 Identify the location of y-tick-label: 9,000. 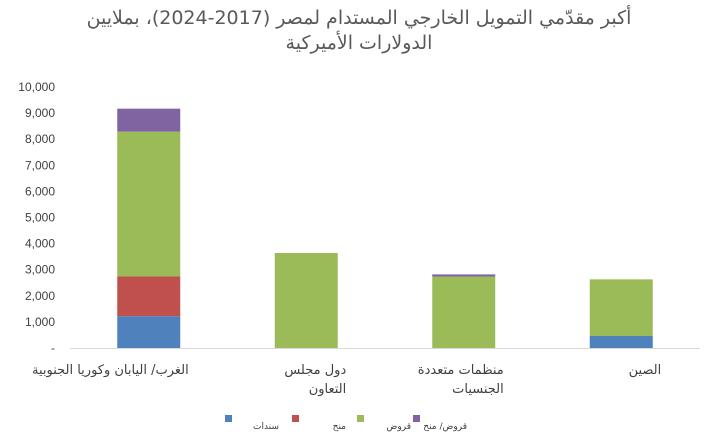
(40, 113).